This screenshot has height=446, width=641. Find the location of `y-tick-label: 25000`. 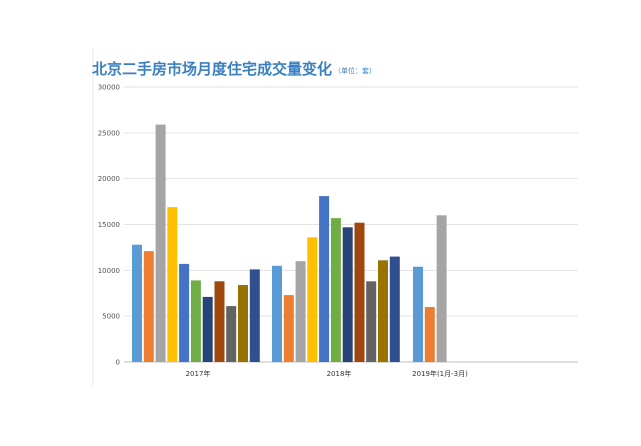

y-tick-label: 25000 is located at coordinates (109, 133).